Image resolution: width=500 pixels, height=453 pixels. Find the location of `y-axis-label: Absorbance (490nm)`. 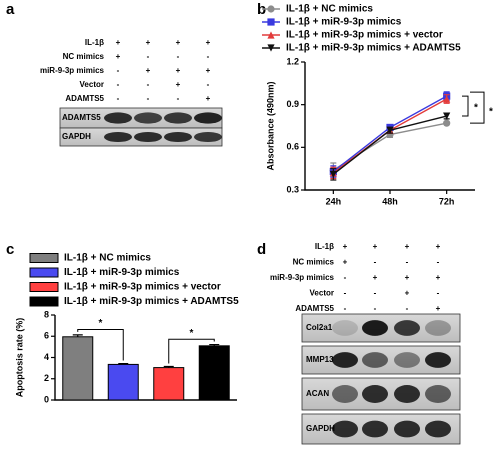

y-axis-label: Absorbance (490nm) is located at coordinates (270, 125).